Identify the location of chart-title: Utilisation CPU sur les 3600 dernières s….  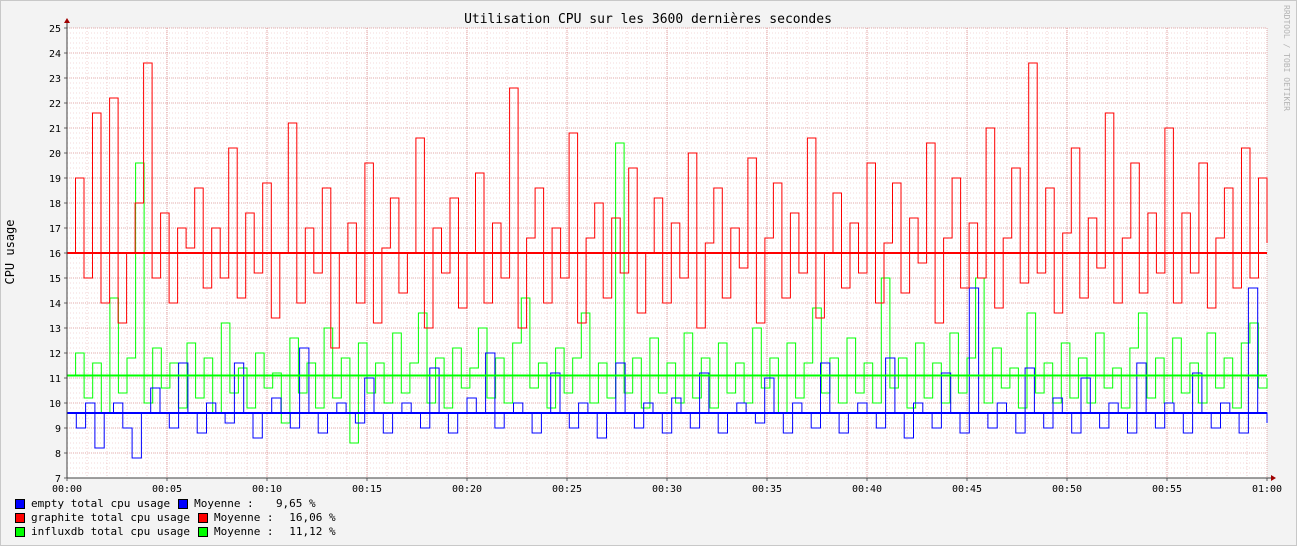
(648, 19).